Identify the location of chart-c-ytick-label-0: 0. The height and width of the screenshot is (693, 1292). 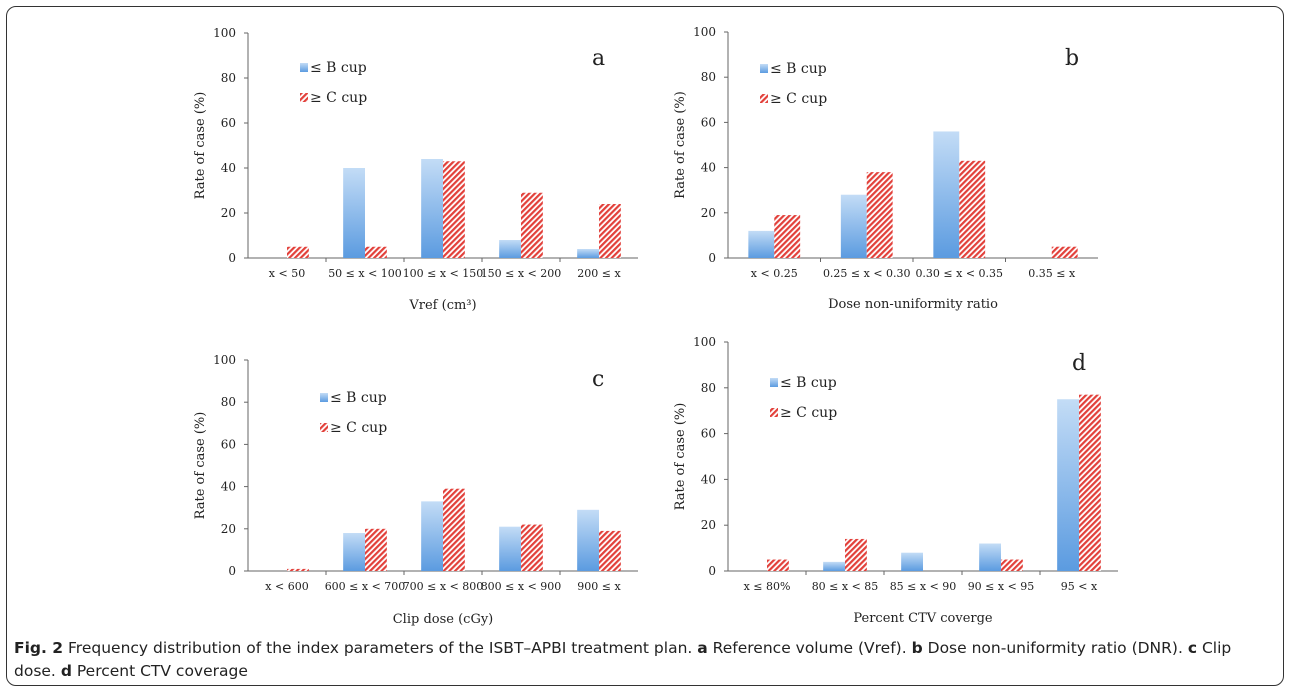
(232, 571).